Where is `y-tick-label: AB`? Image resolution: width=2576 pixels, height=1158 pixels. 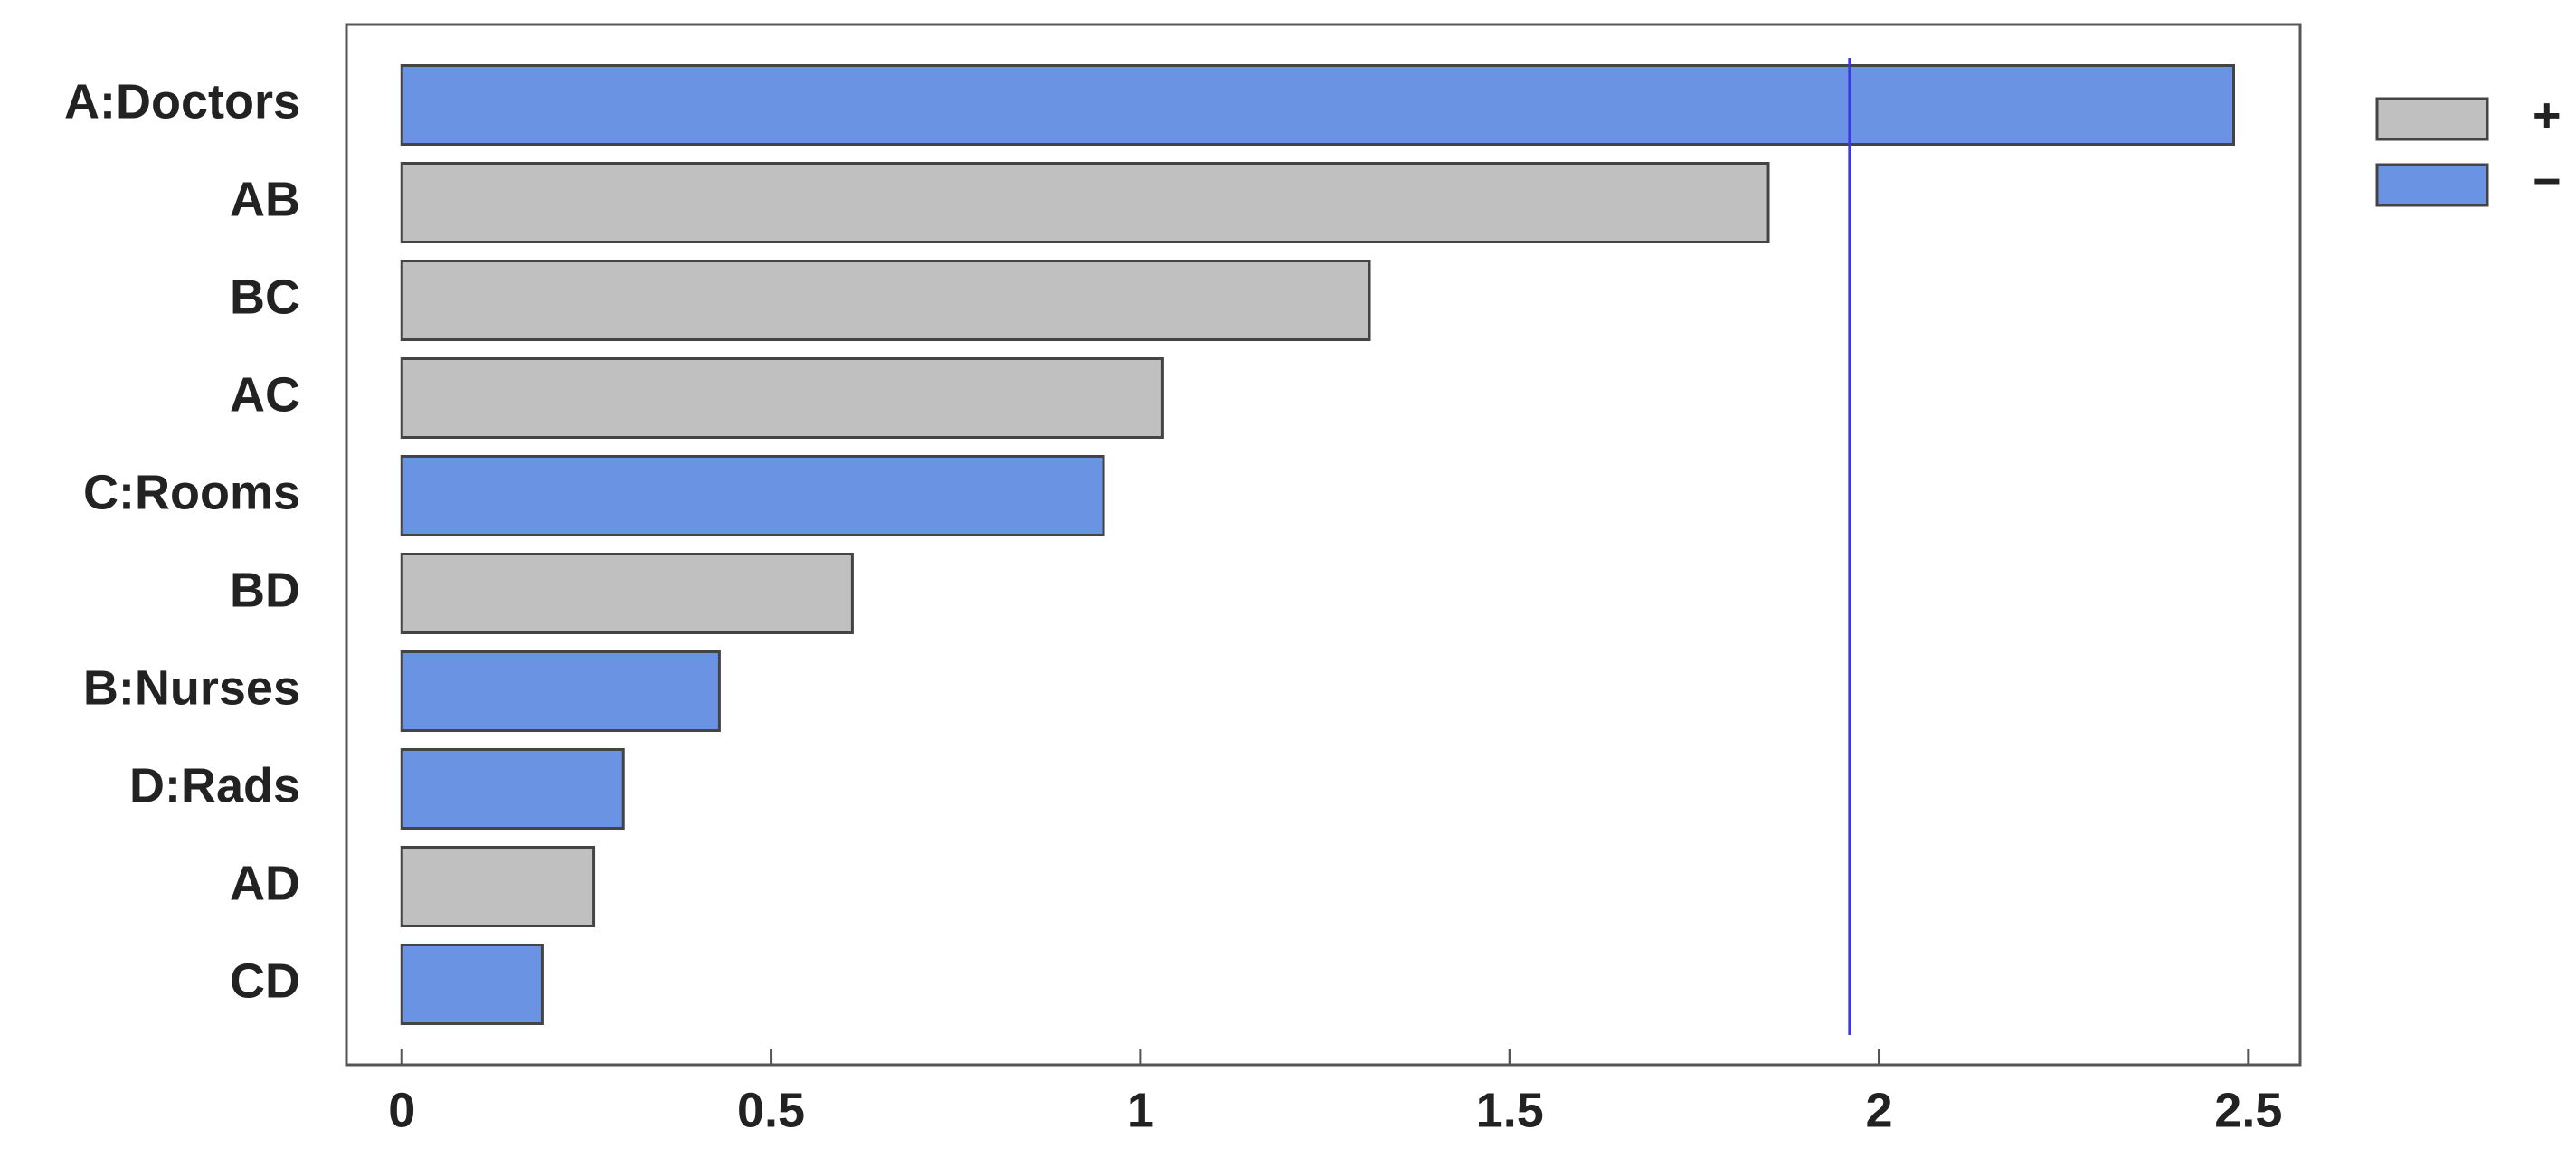 y-tick-label: AB is located at coordinates (265, 199).